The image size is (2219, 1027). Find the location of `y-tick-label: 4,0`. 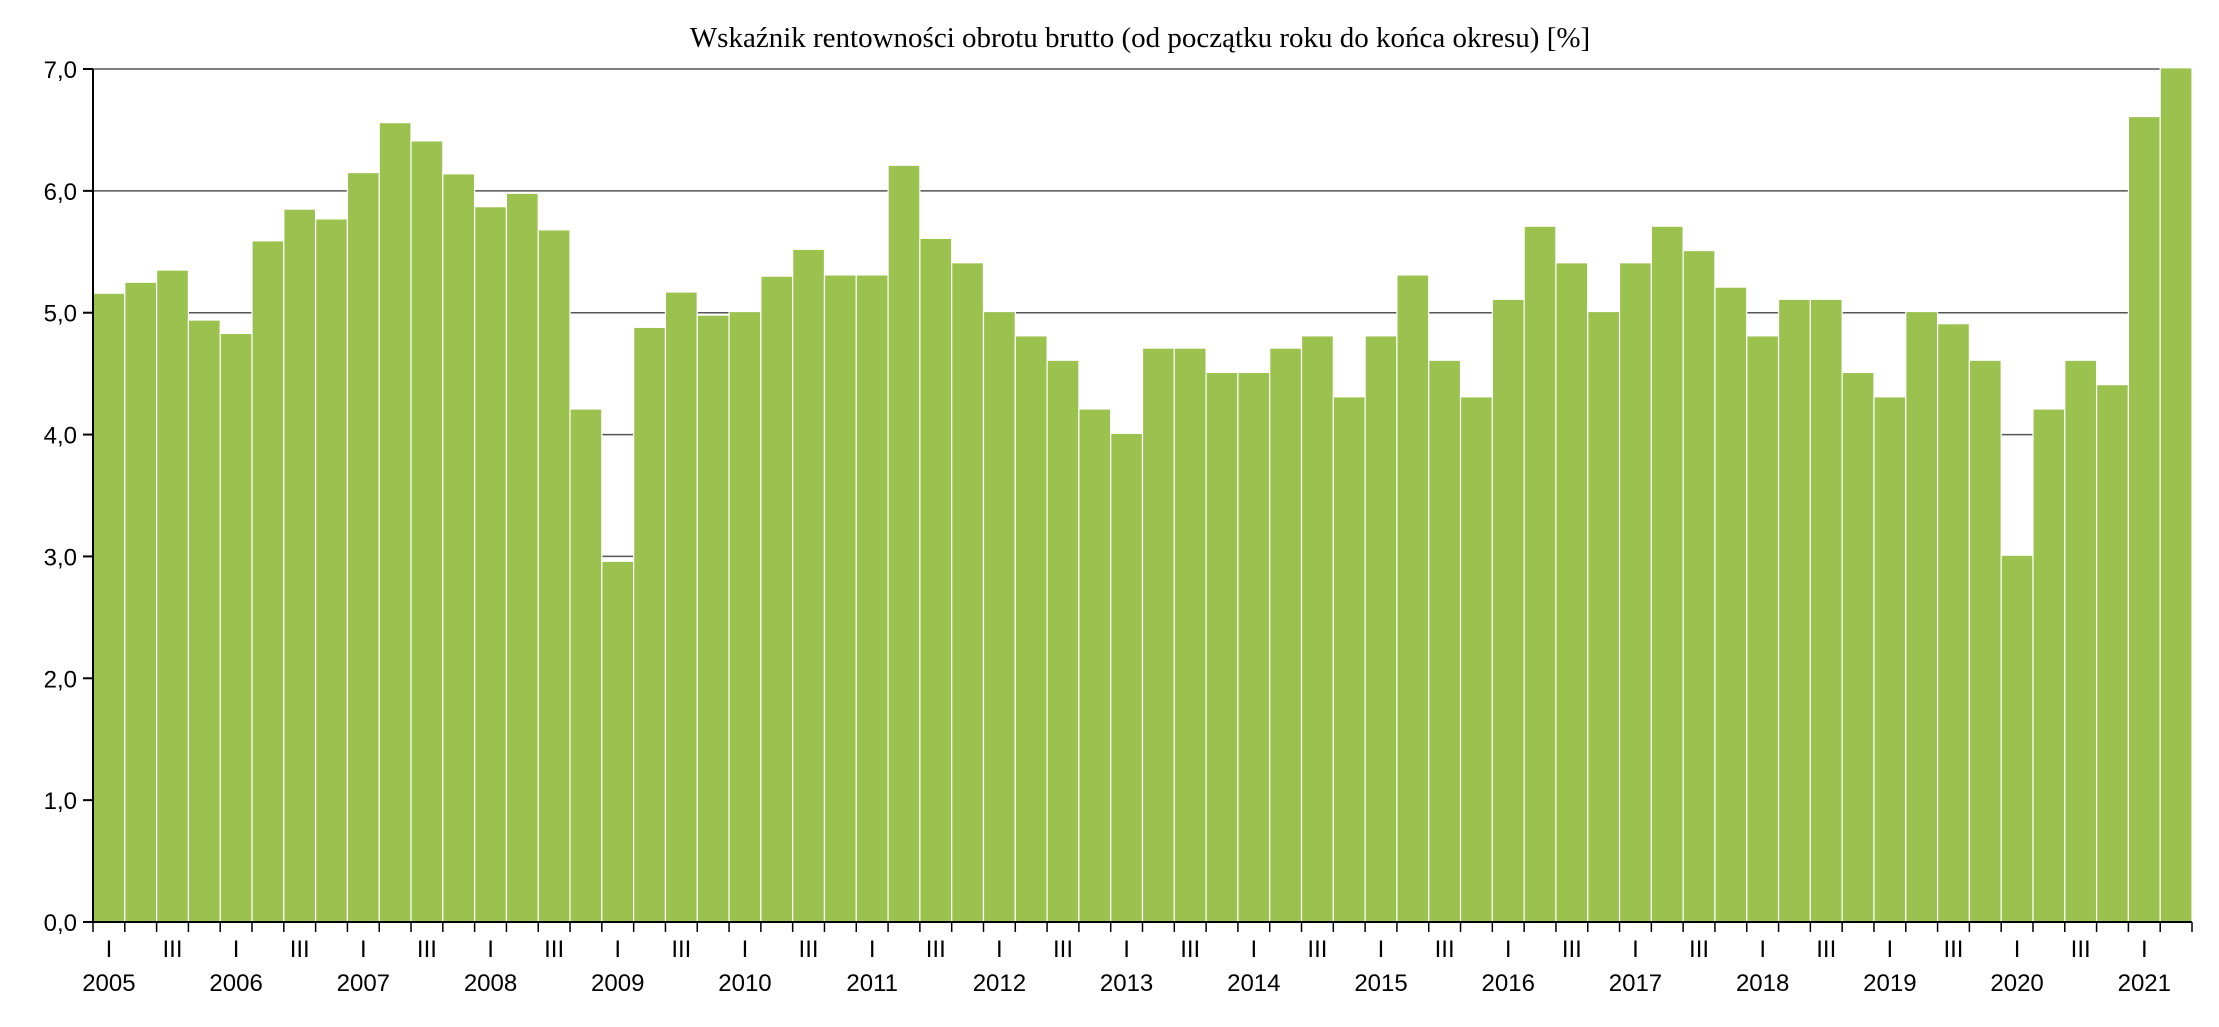

y-tick-label: 4,0 is located at coordinates (60, 436).